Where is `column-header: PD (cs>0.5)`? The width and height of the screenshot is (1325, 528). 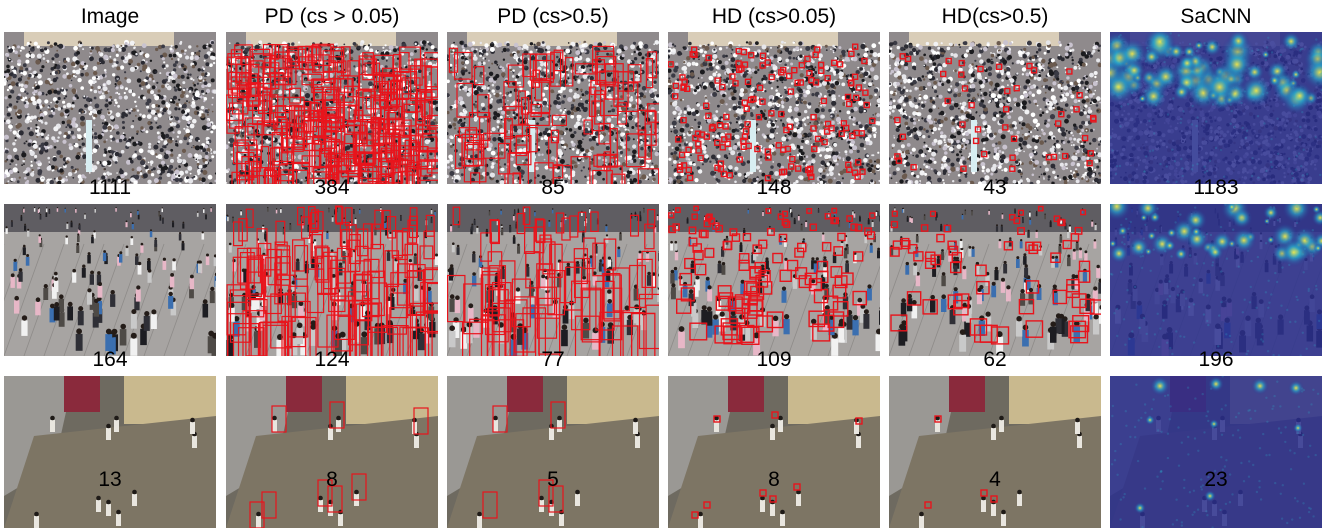 column-header: PD (cs>0.5) is located at coordinates (553, 17).